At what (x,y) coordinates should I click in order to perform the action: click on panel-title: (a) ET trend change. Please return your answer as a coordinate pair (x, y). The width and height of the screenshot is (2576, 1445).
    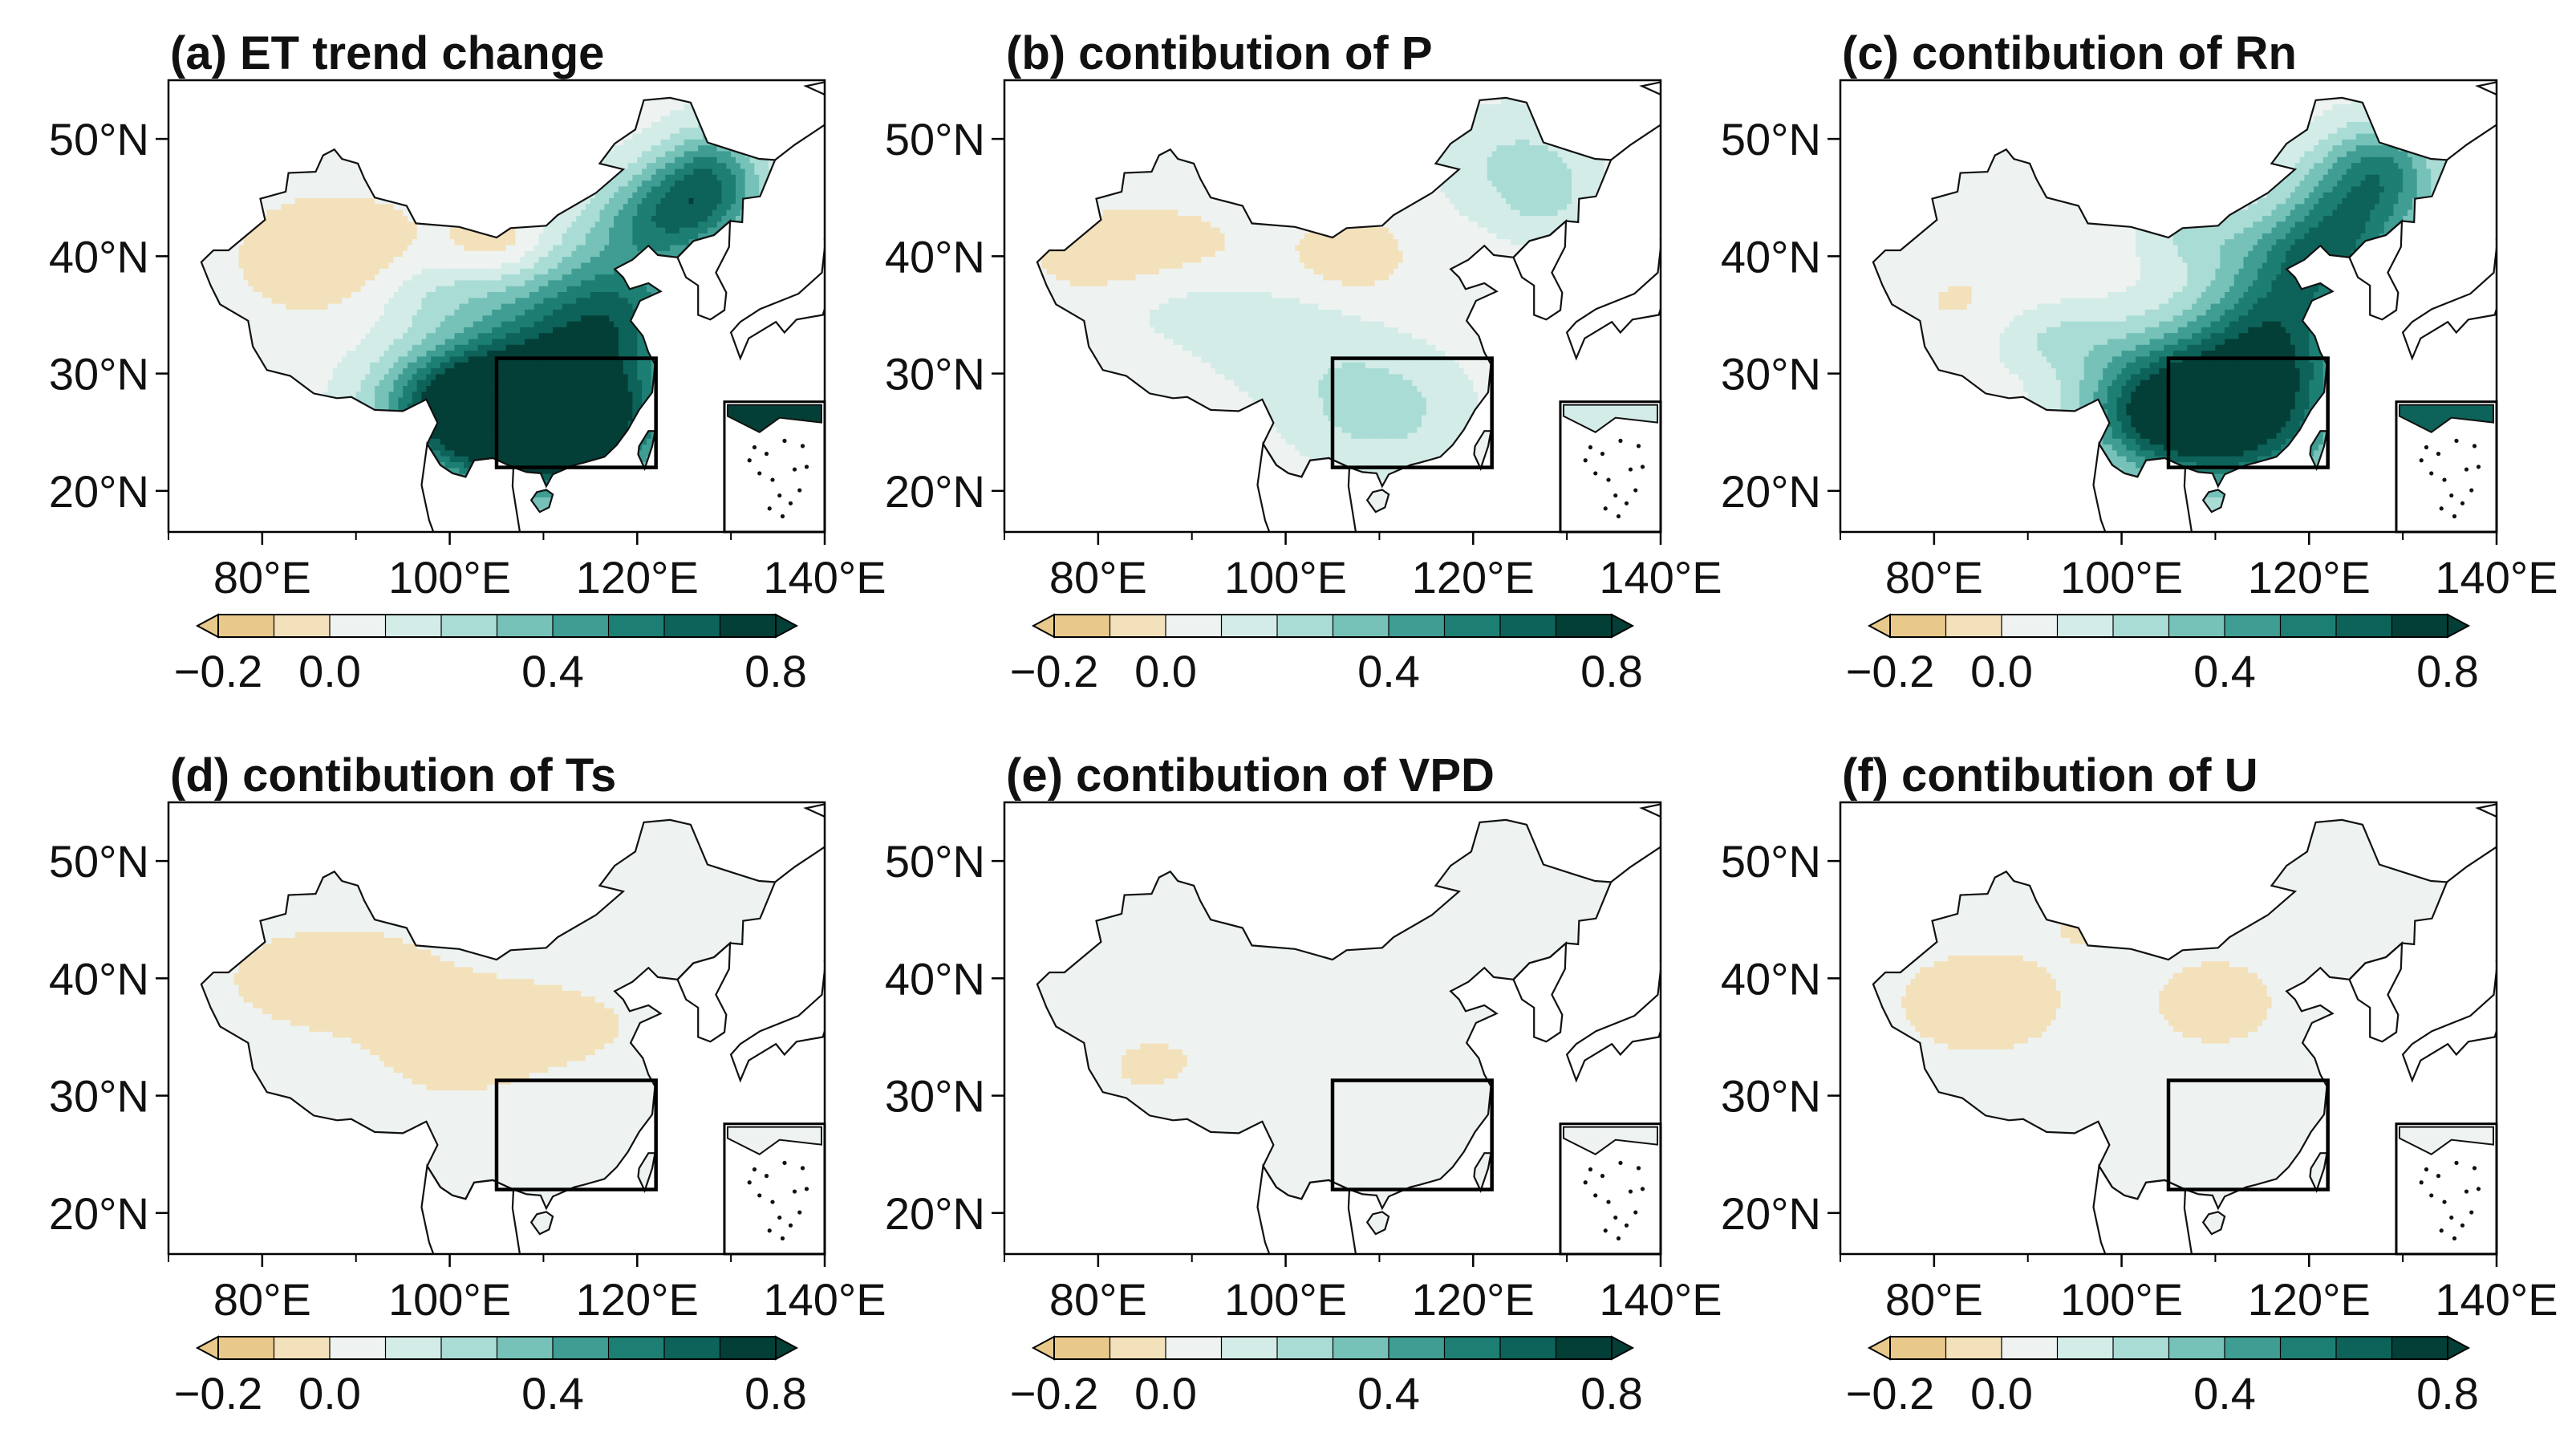
    Looking at the image, I should click on (387, 53).